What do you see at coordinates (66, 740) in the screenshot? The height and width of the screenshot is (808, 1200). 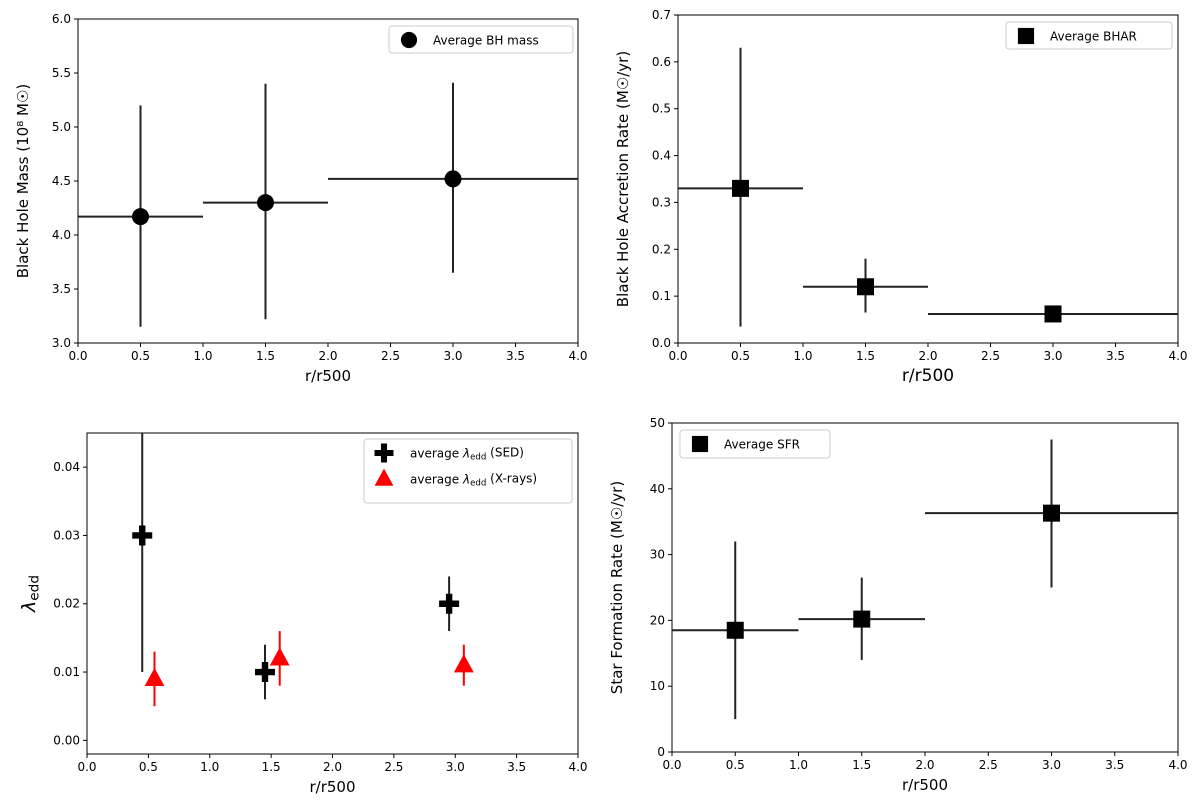 I see `y-tick-label: 0.00` at bounding box center [66, 740].